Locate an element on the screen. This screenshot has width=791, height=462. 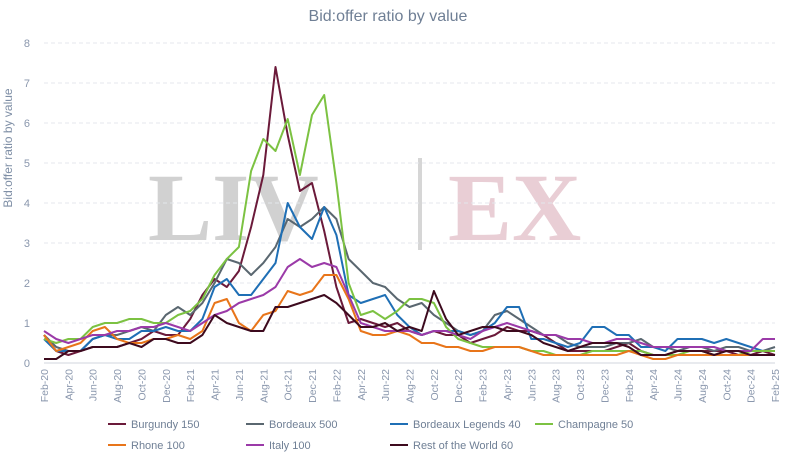
x-tick-label: Aug-20 is located at coordinates (118, 386).